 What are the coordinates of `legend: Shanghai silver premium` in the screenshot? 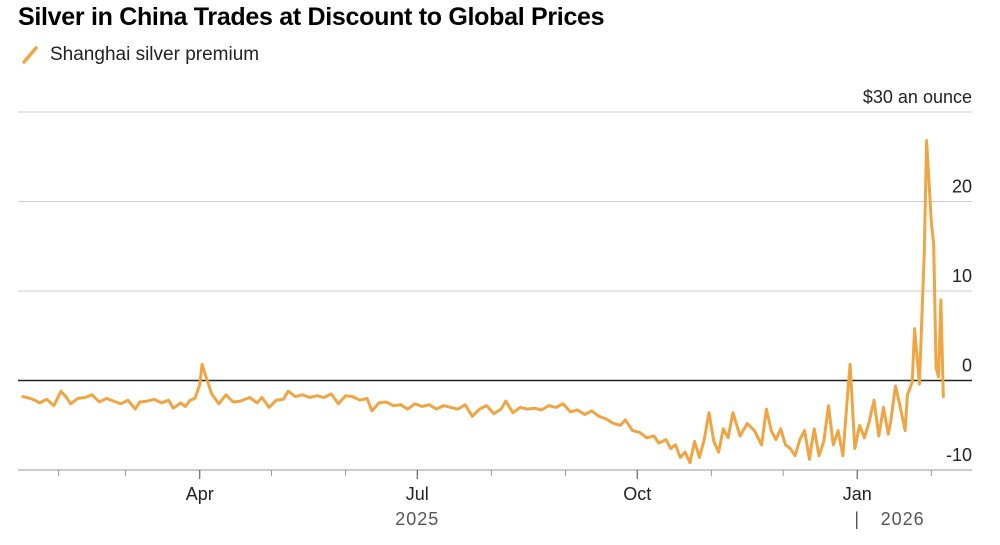 It's located at (139, 55).